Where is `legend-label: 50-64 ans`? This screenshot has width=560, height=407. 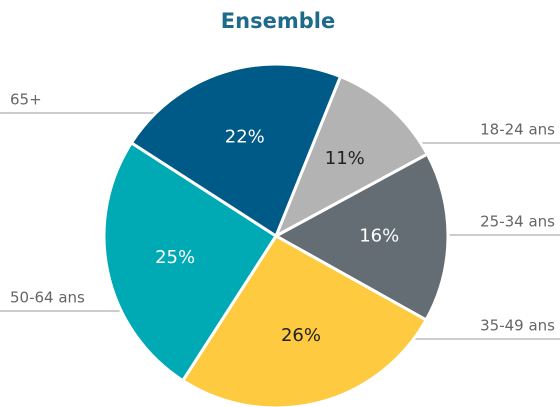
legend-label: 50-64 ans is located at coordinates (47, 298).